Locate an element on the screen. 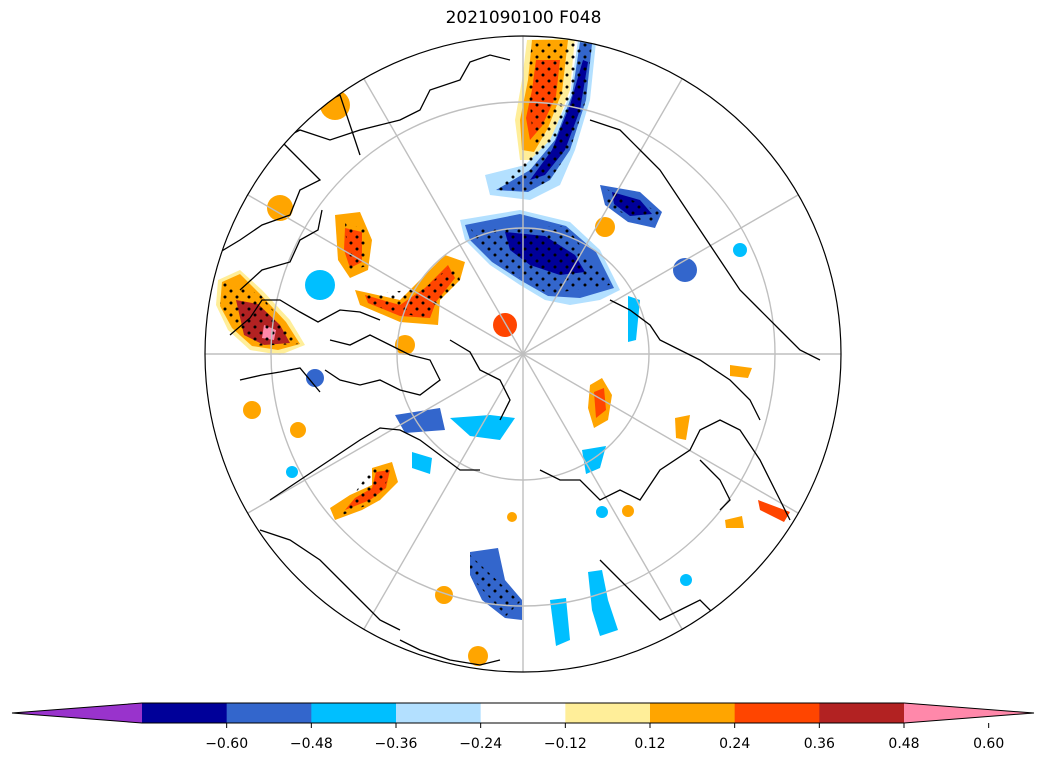 Image resolution: width=1047 pixels, height=763 pixels. colorbar-tick-label: 0.12 is located at coordinates (649, 744).